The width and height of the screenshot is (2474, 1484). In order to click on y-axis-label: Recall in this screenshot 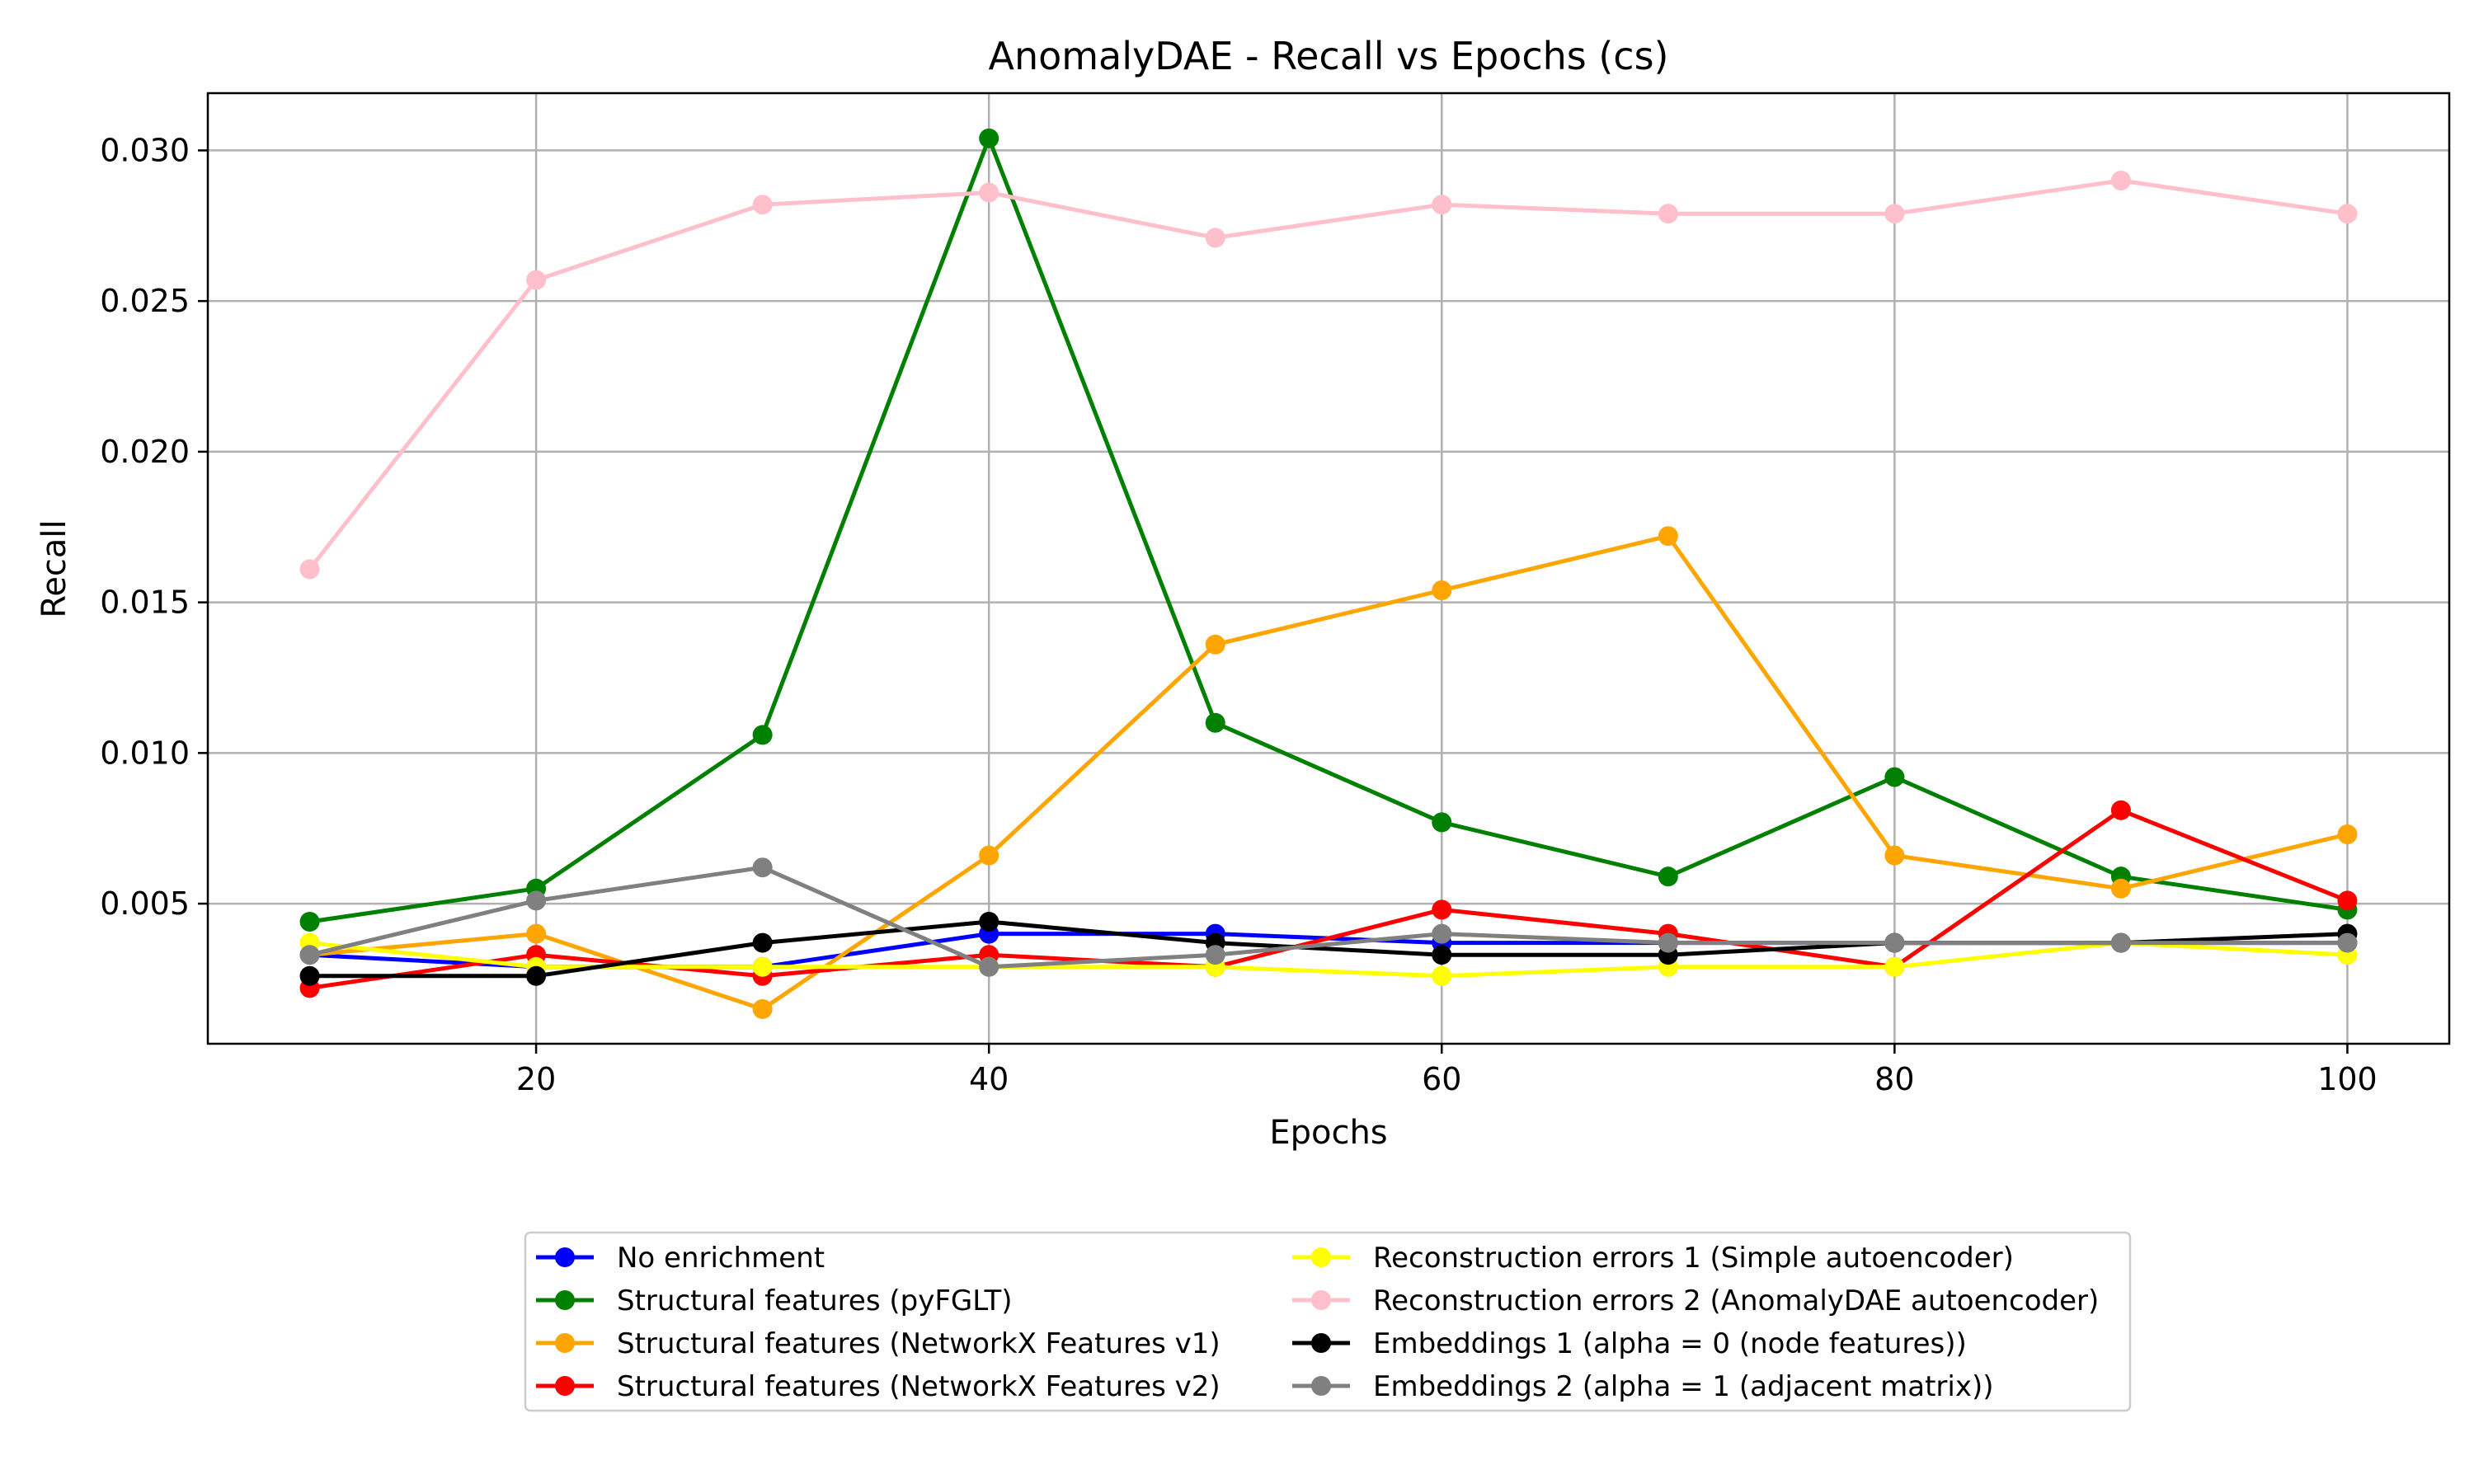, I will do `click(54, 568)`.